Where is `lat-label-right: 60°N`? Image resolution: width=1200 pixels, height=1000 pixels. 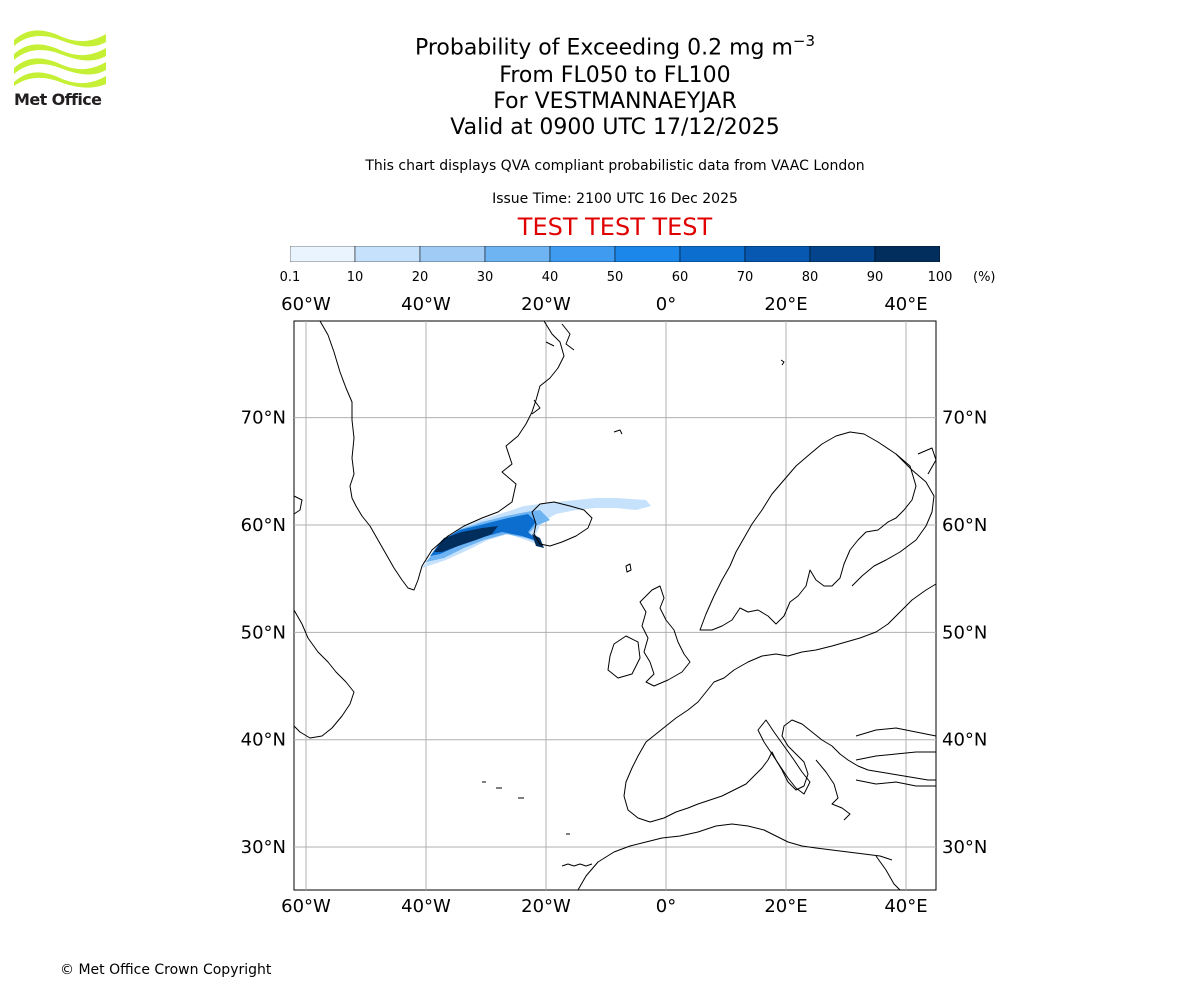 lat-label-right: 60°N is located at coordinates (964, 525).